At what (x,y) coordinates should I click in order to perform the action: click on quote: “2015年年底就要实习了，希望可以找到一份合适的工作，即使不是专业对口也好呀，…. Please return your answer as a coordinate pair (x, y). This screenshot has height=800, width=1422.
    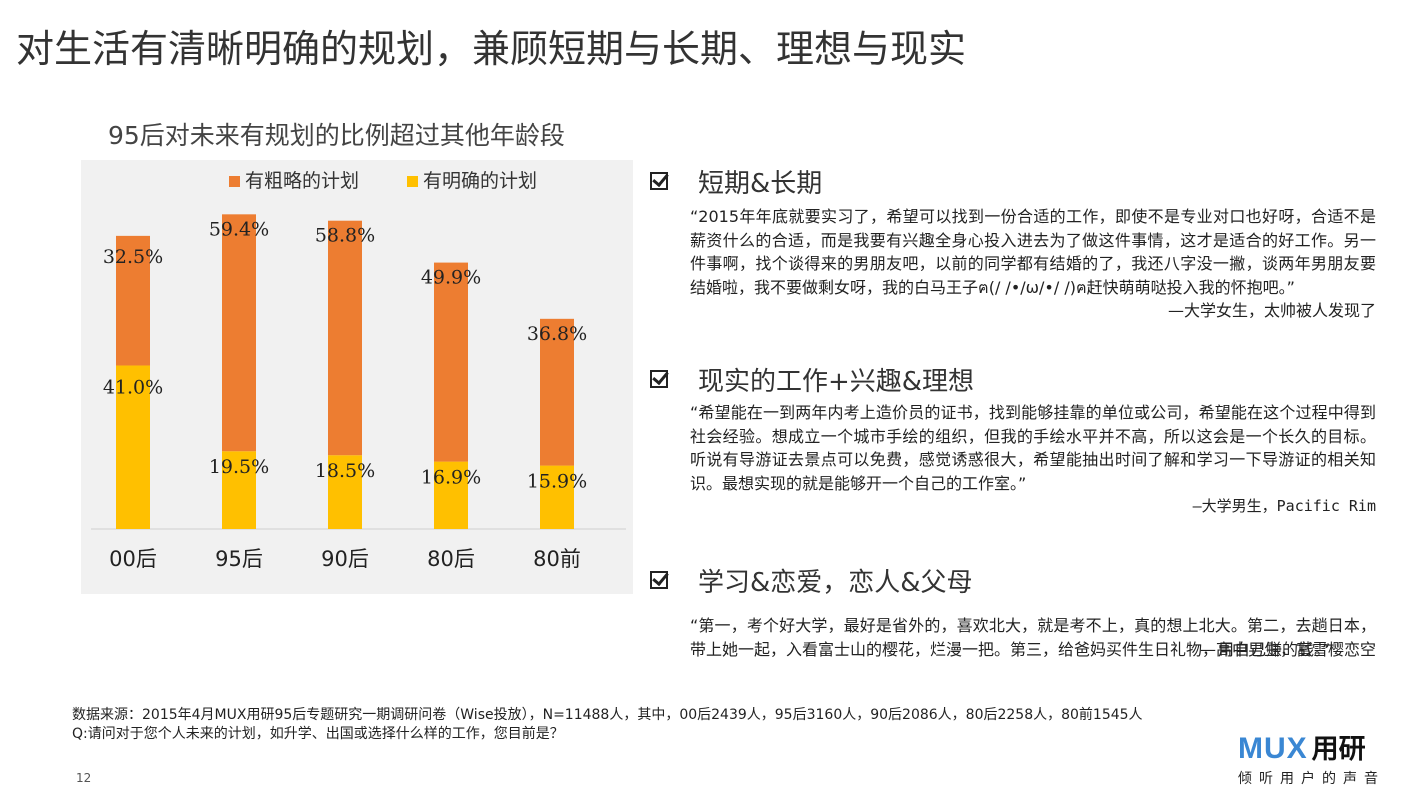
    Looking at the image, I should click on (1033, 264).